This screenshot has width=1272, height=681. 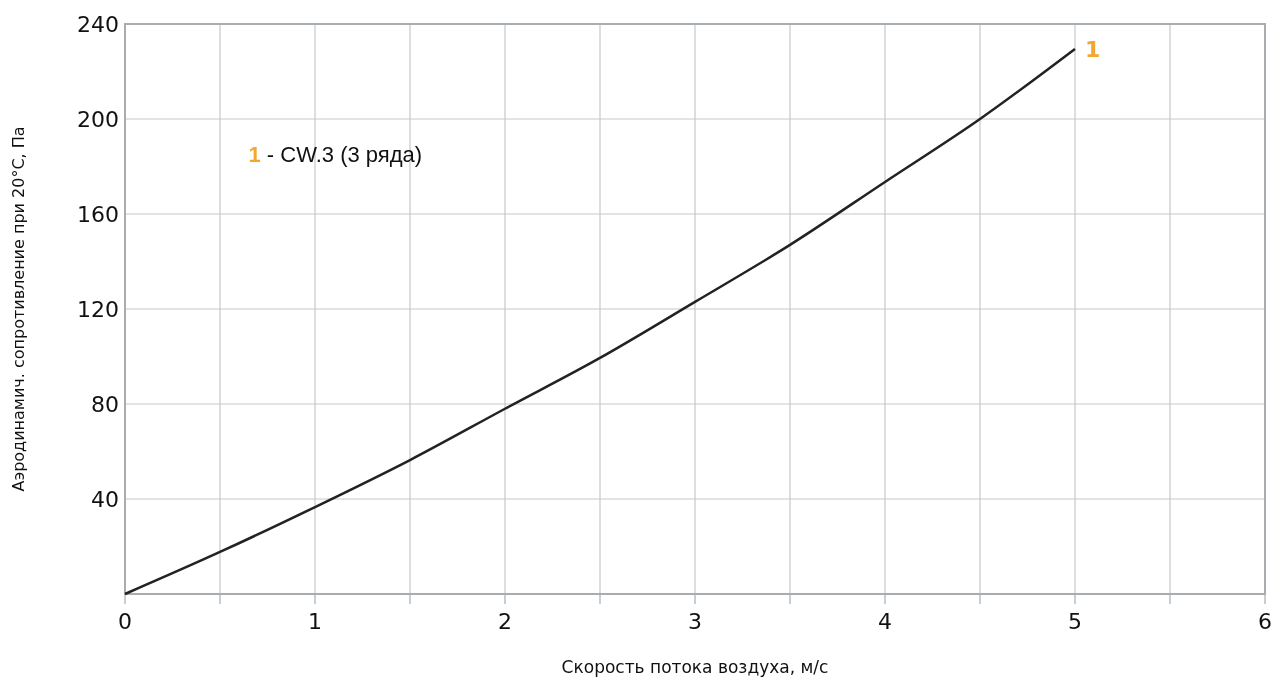 What do you see at coordinates (315, 621) in the screenshot?
I see `x-tick-label: 1` at bounding box center [315, 621].